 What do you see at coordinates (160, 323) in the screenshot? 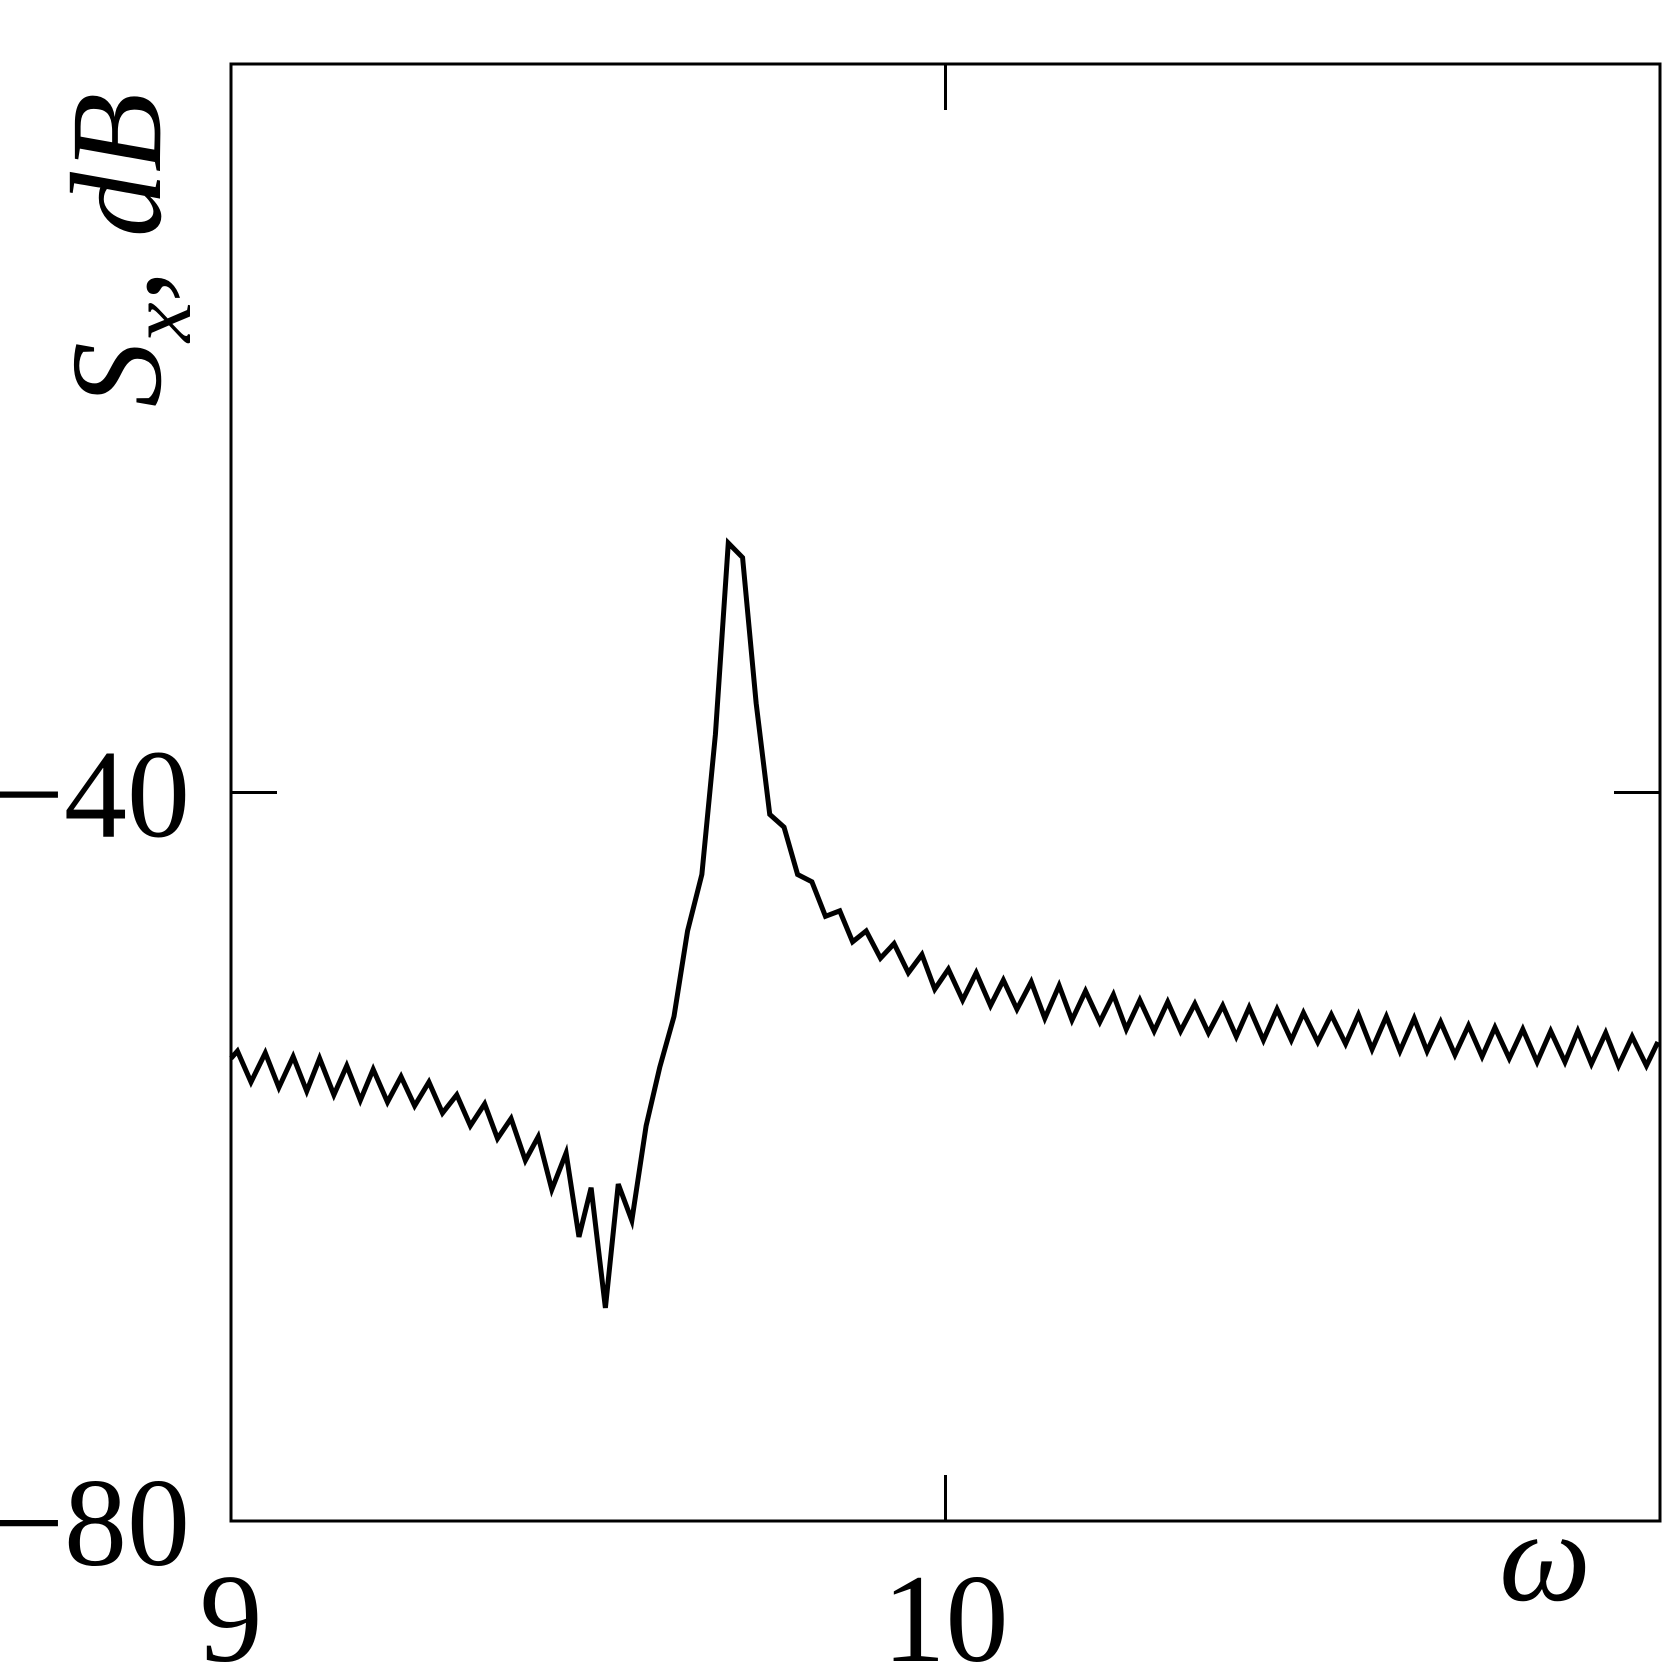
I see `y-label-subscript: x` at bounding box center [160, 323].